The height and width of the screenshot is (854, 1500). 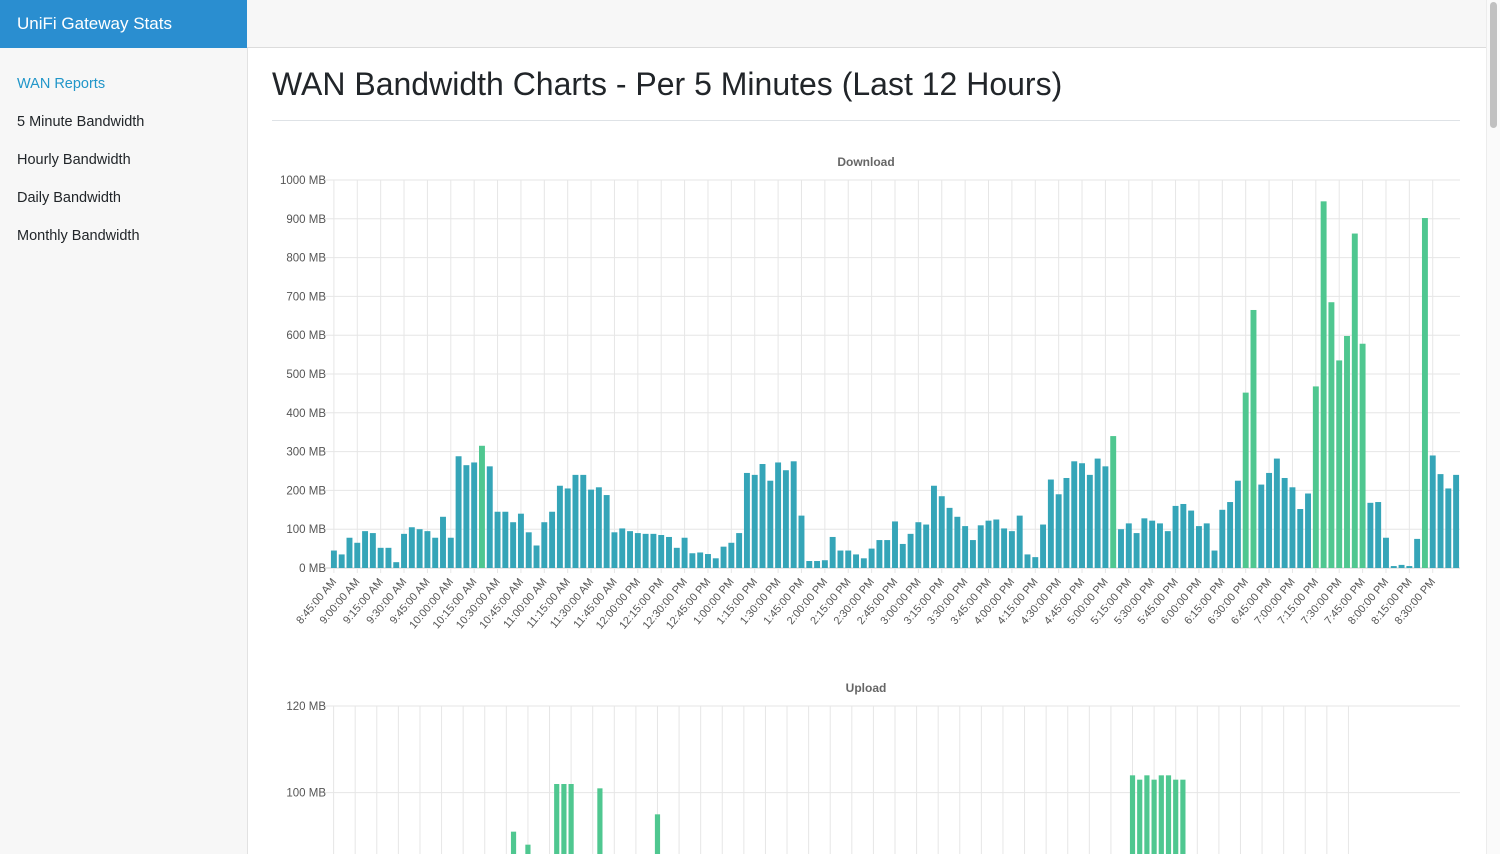 What do you see at coordinates (1493, 427) in the screenshot?
I see `page-scrollbar` at bounding box center [1493, 427].